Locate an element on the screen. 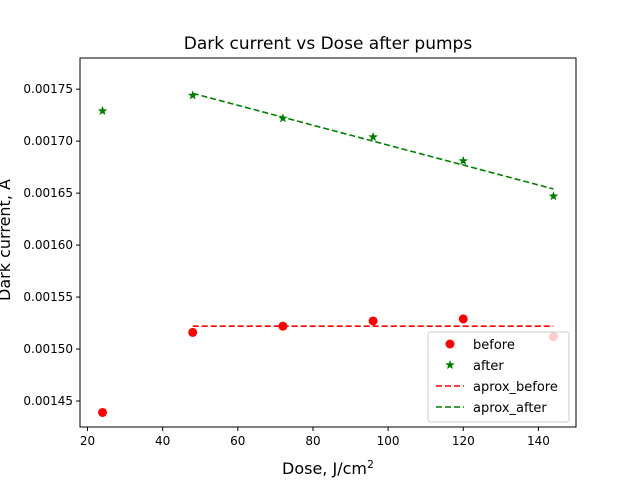 The image size is (640, 480). y-tick-label: 0.00155 is located at coordinates (48, 297).